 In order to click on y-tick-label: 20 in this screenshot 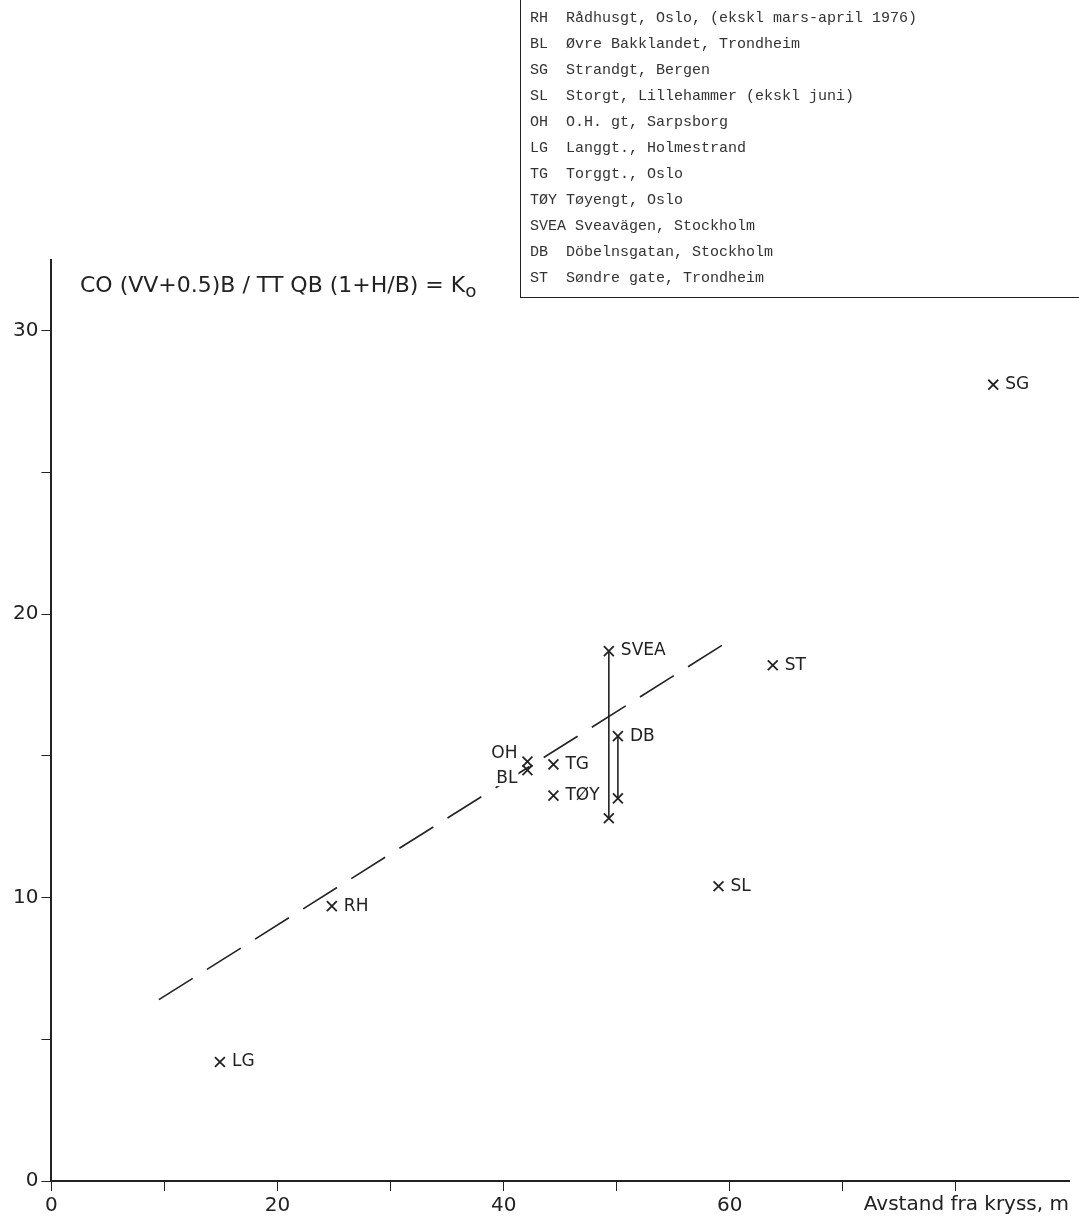, I will do `click(26, 612)`.